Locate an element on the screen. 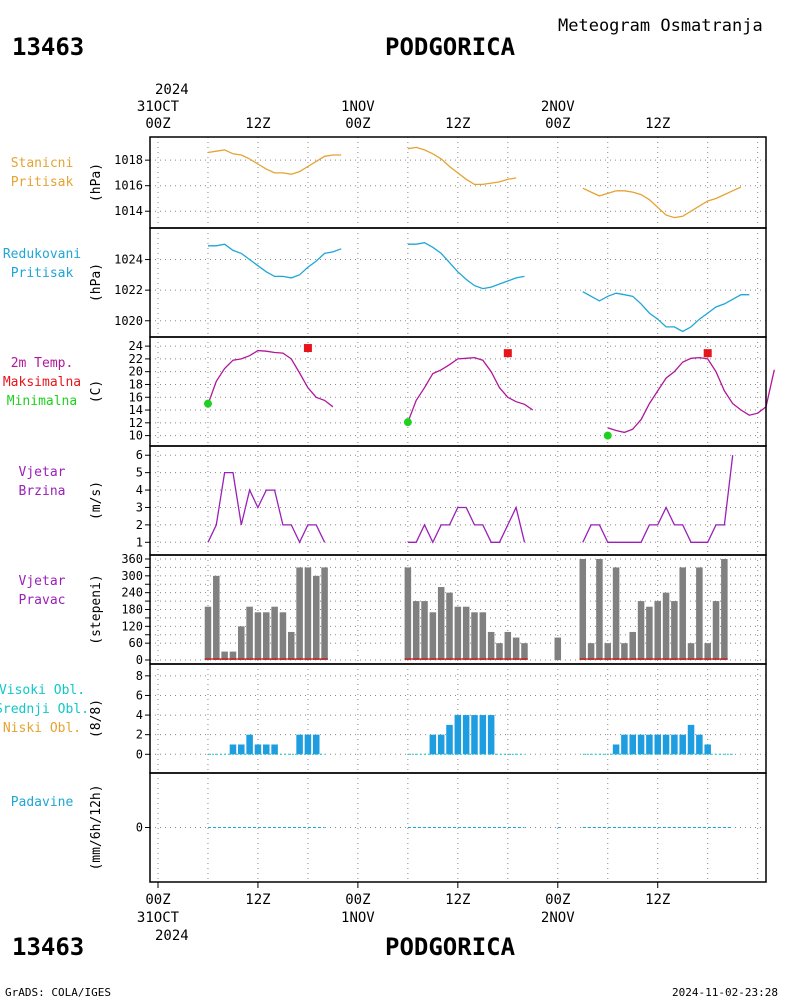 The image size is (800, 1000). hour-label-top: 00Z is located at coordinates (157, 124).